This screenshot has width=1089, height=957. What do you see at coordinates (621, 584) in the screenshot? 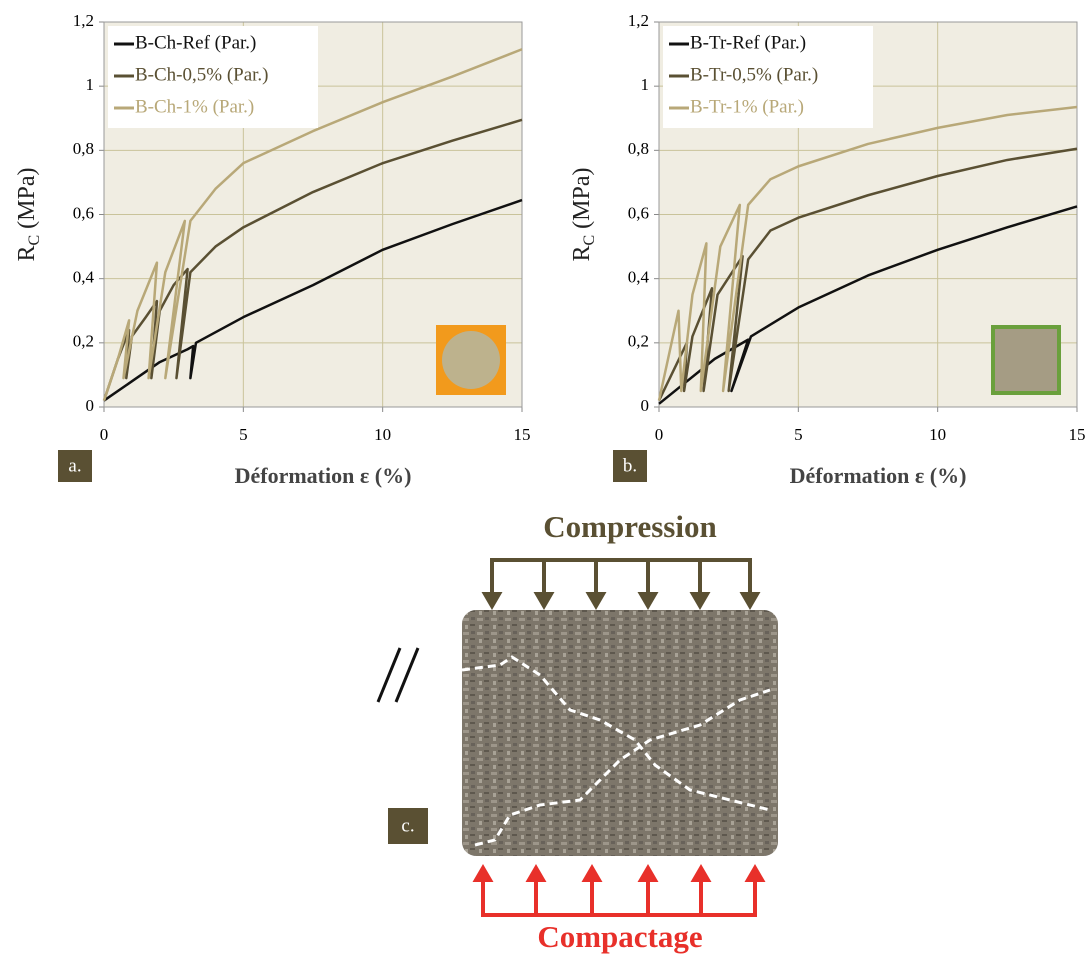
I see `compression-arrows` at bounding box center [621, 584].